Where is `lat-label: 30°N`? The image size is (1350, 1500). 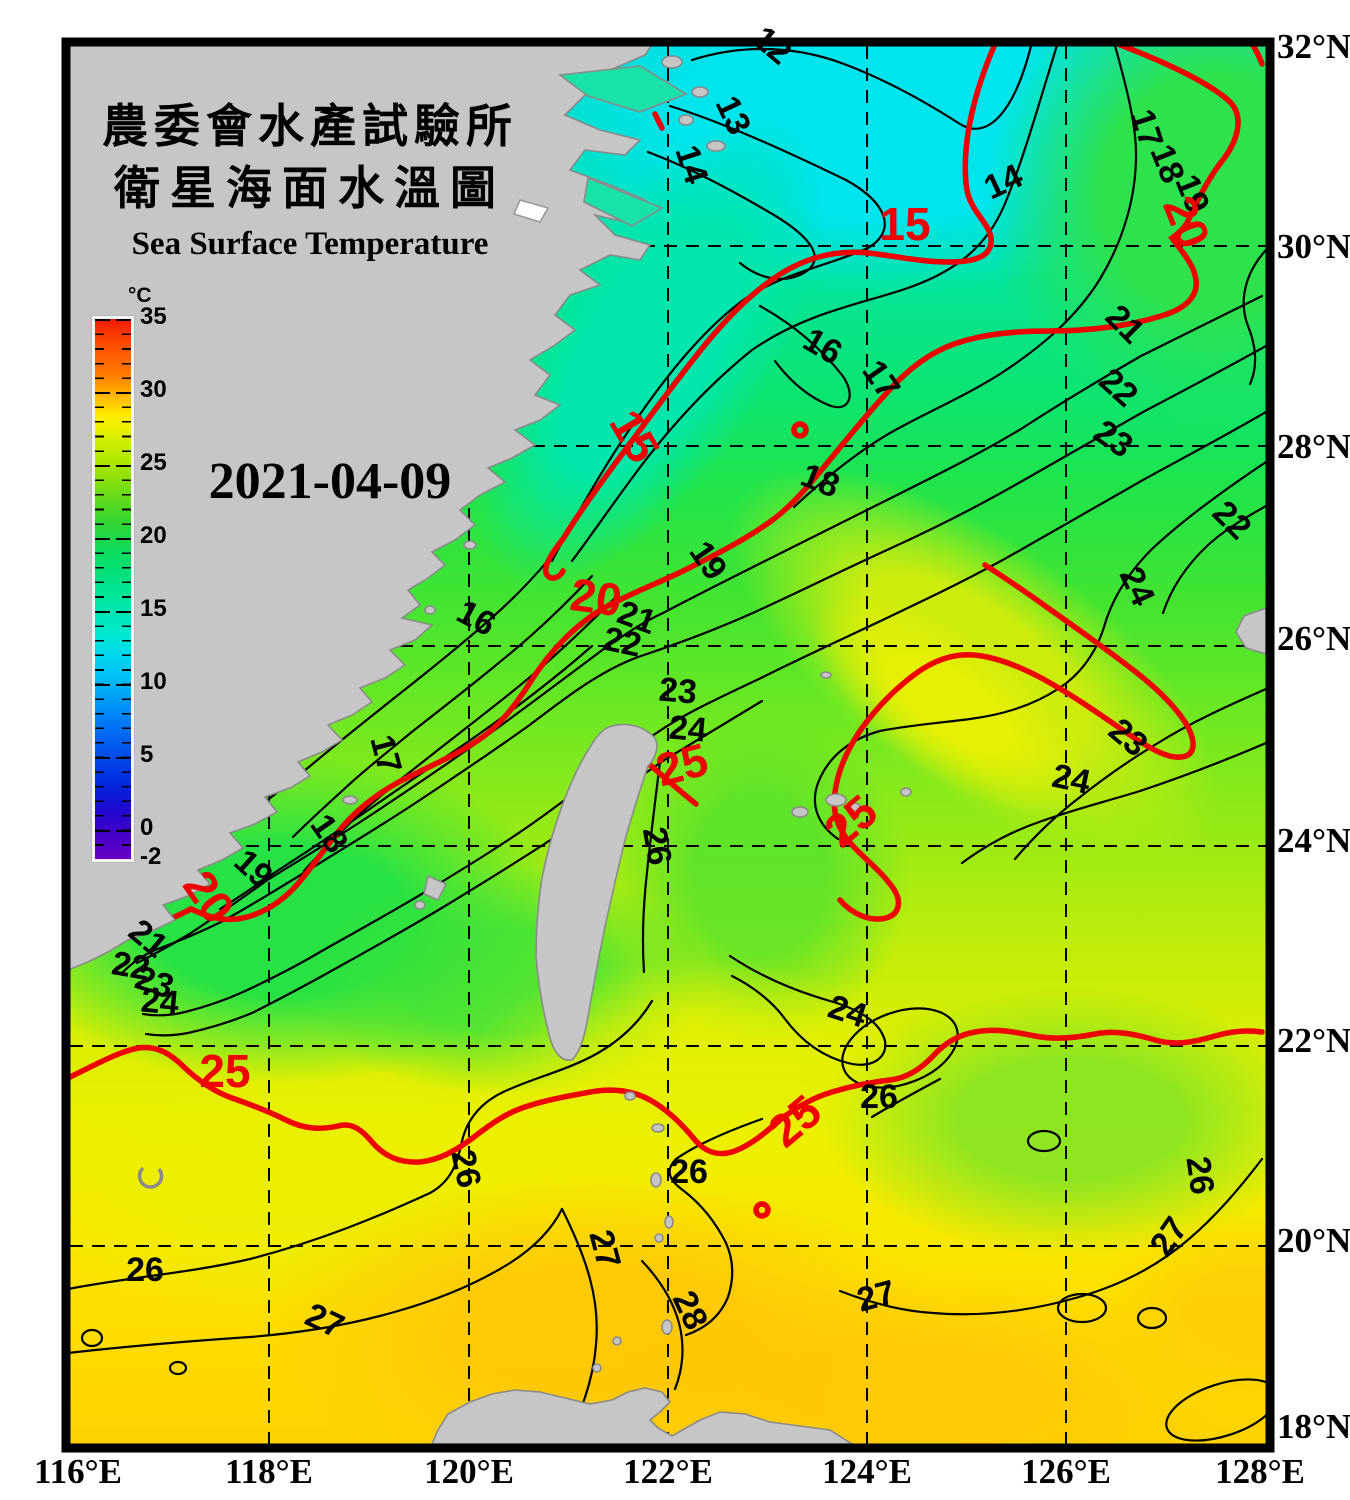
lat-label: 30°N is located at coordinates (1313, 246).